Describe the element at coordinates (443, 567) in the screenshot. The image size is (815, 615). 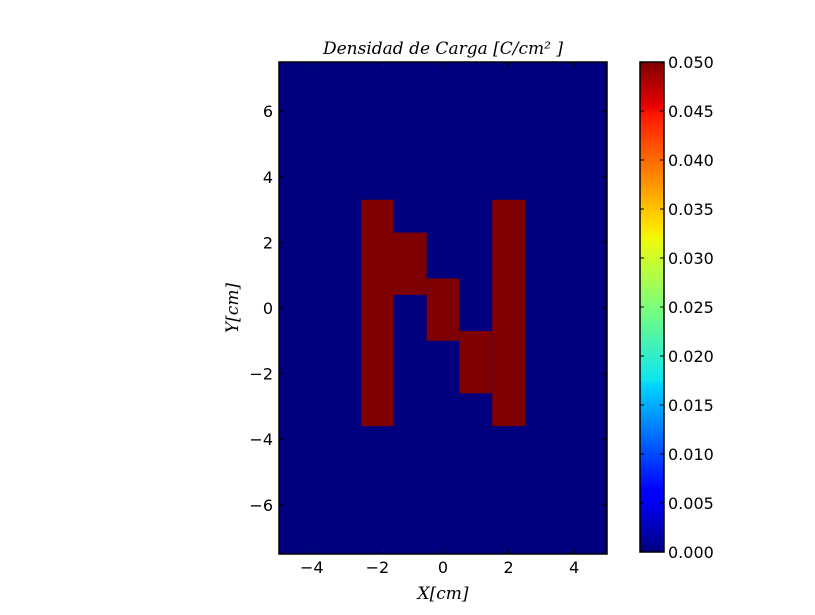
I see `x-tick-label: 0` at that location.